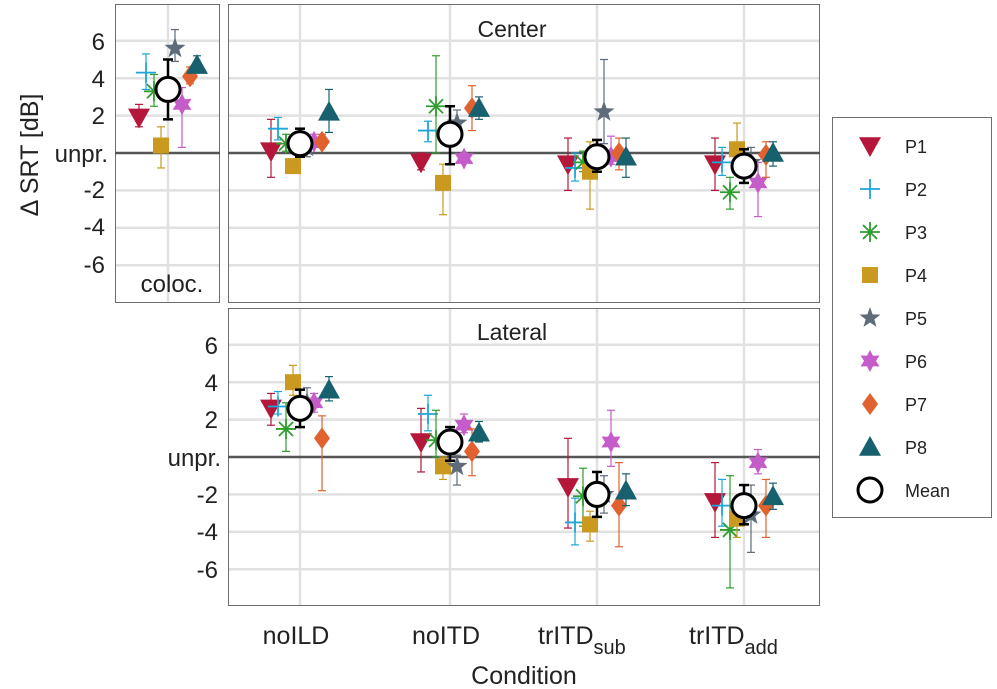 The width and height of the screenshot is (997, 689). I want to click on ytick-m4-top: -4, so click(94, 227).